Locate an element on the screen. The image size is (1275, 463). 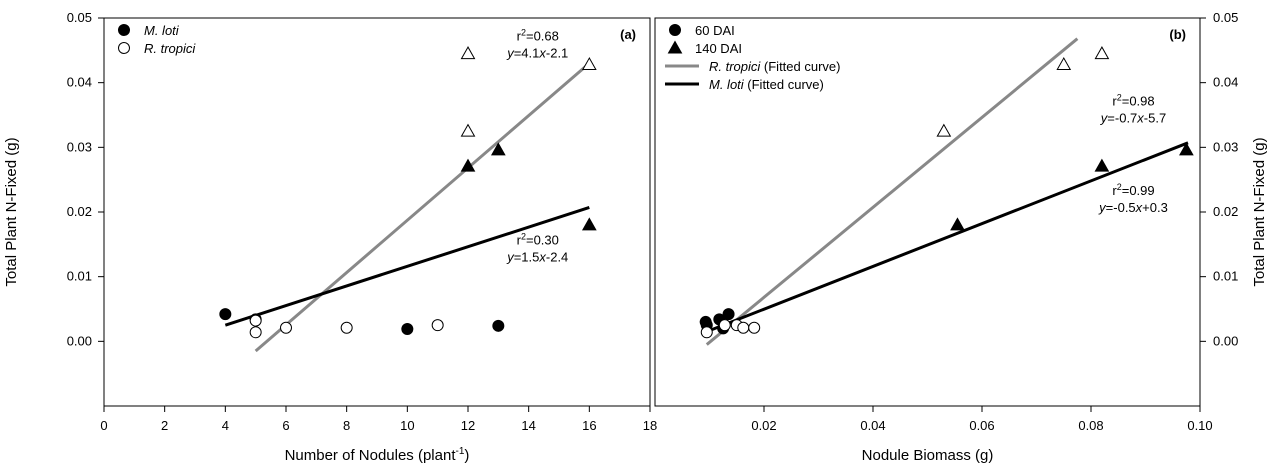
x-tick-label: 0.04 is located at coordinates (872, 425).